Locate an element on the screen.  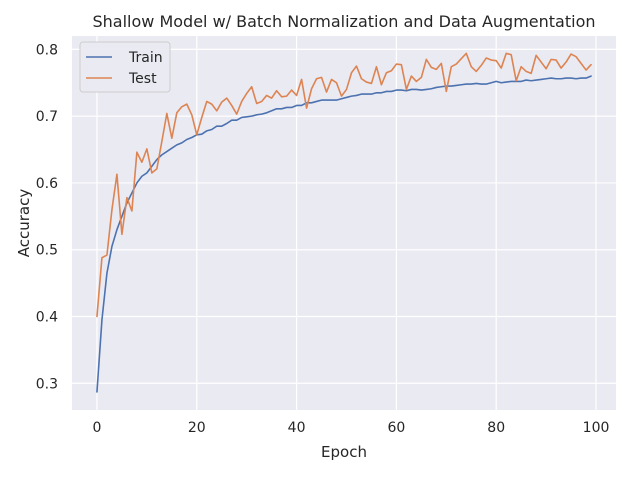
legend-box is located at coordinates (125, 67).